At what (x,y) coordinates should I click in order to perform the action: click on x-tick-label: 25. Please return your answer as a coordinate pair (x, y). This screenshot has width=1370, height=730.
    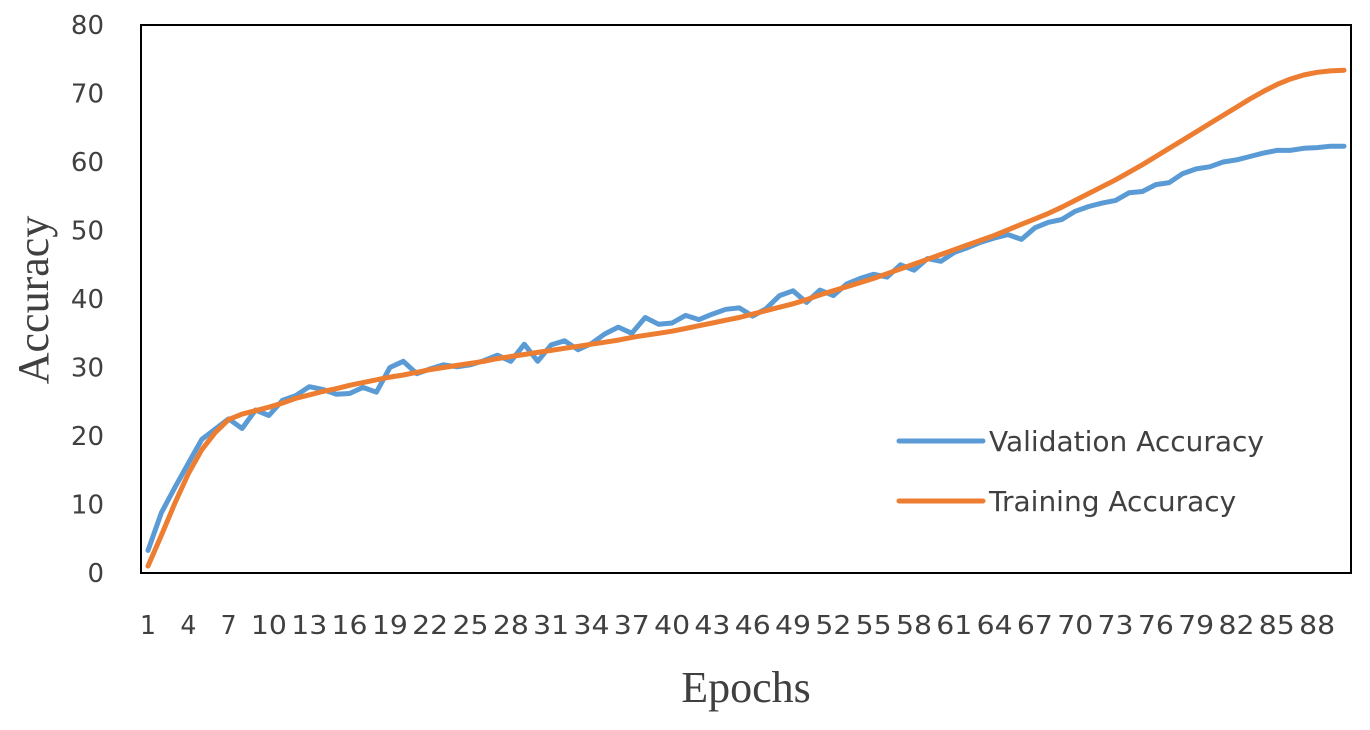
    Looking at the image, I should click on (471, 626).